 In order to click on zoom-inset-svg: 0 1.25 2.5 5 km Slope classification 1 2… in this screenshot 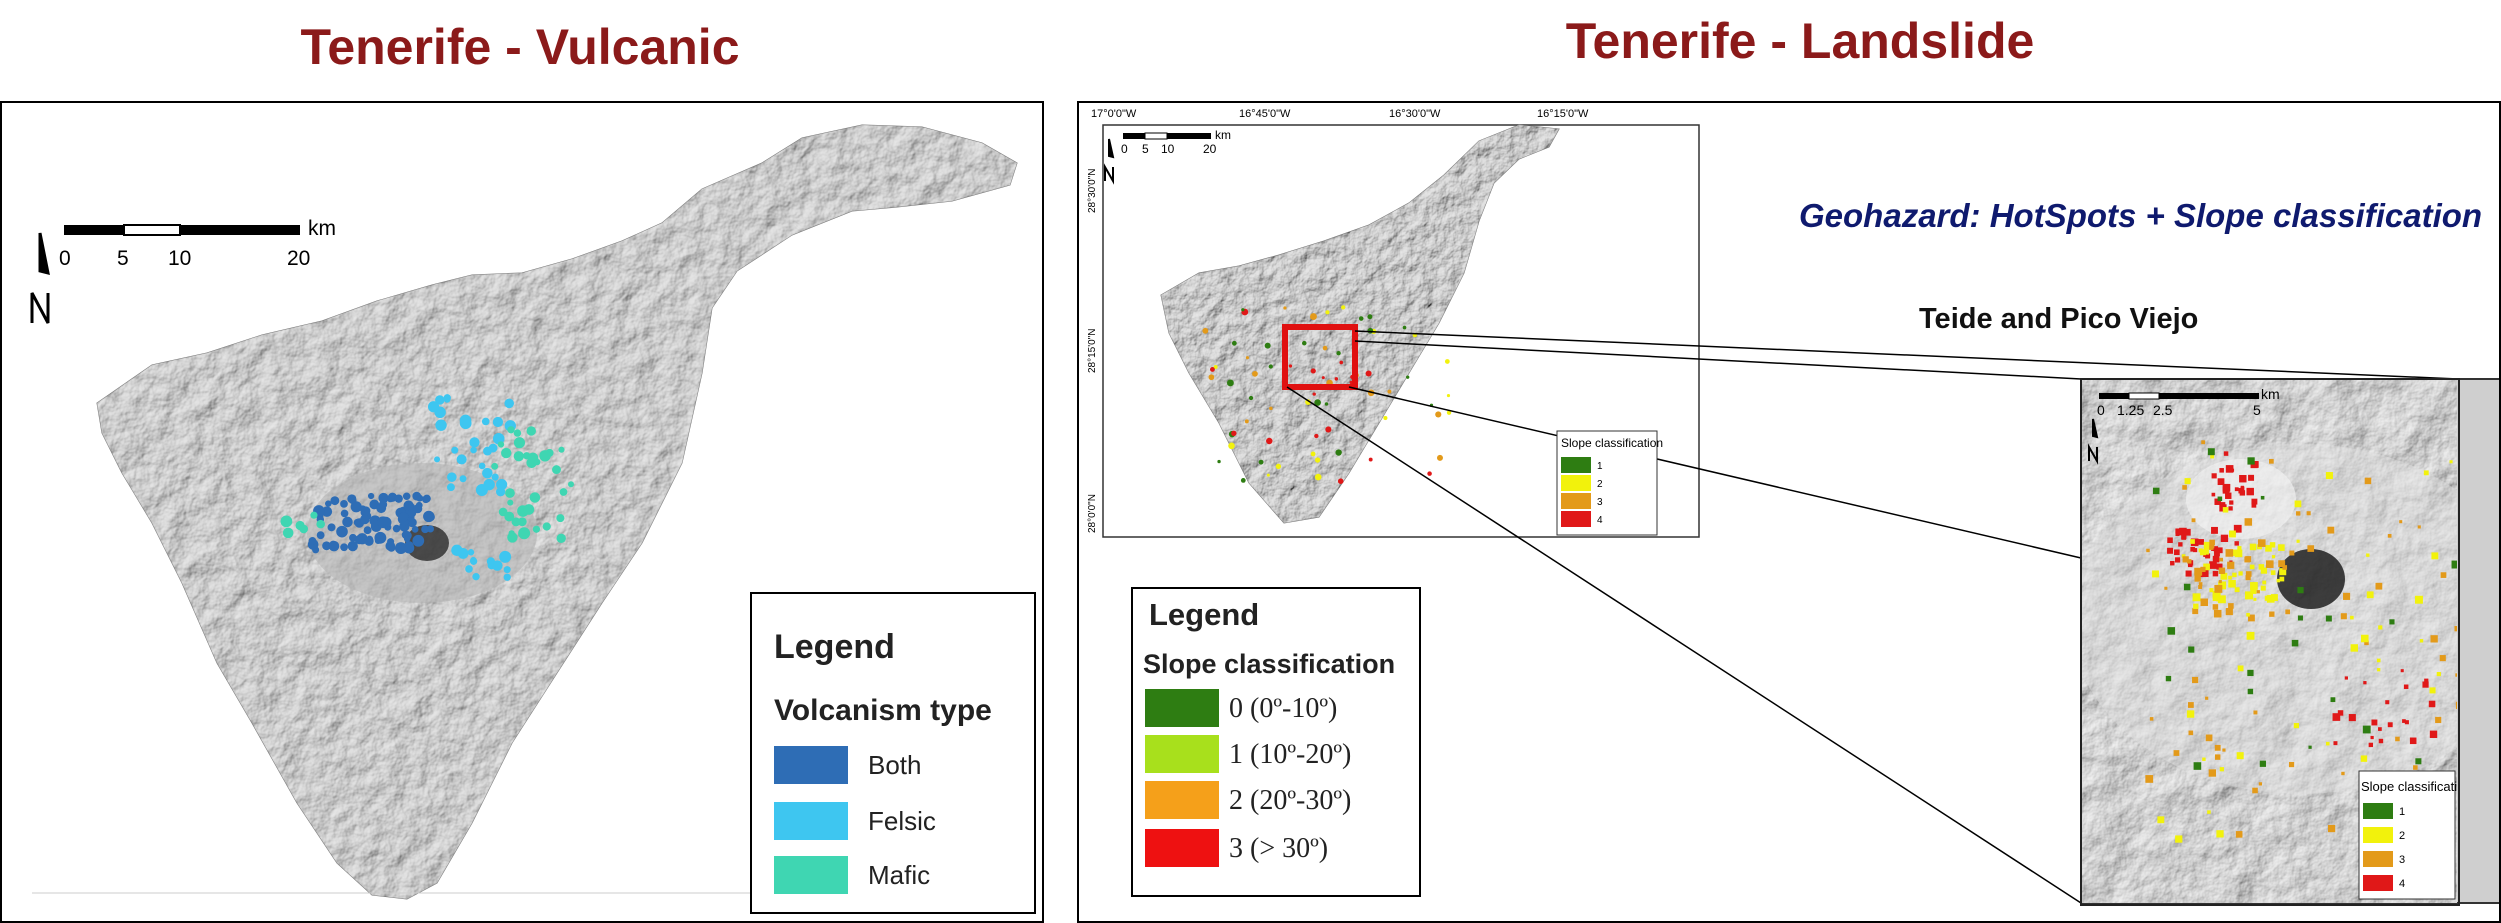, I will do `click(2269, 641)`.